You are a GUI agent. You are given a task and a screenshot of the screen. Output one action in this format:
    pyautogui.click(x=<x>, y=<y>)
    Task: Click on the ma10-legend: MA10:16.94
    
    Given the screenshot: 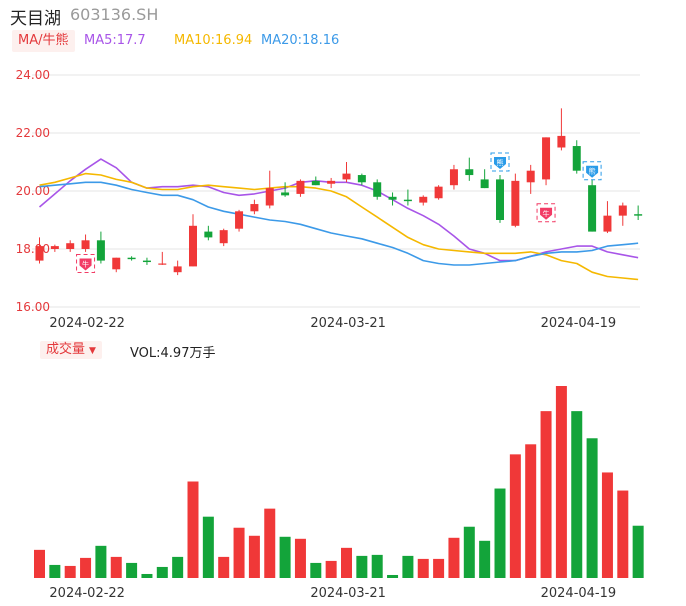 What is the action you would take?
    pyautogui.click(x=213, y=40)
    